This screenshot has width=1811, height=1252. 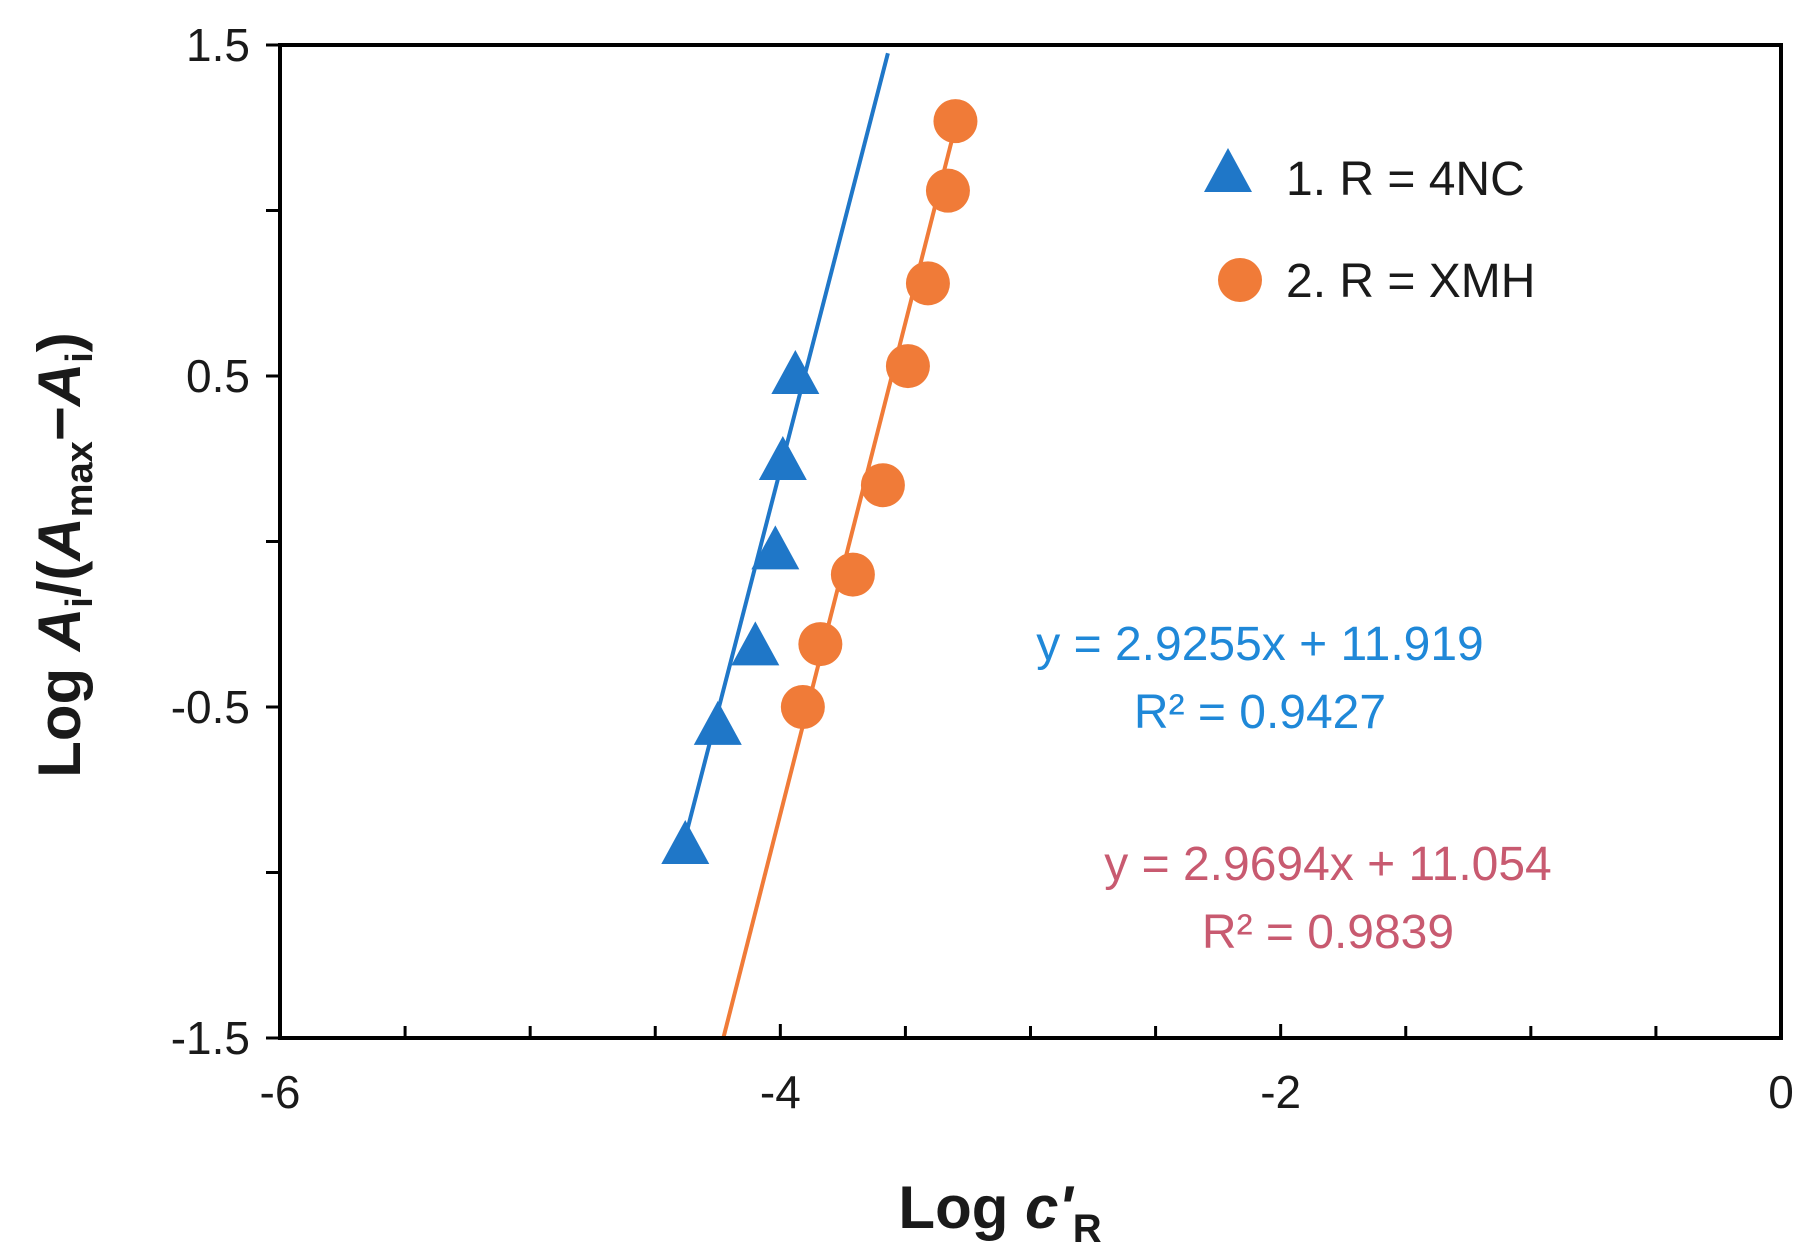 I want to click on equation-series-1: y = 2.9255x + 11.919, so click(x=1259, y=644).